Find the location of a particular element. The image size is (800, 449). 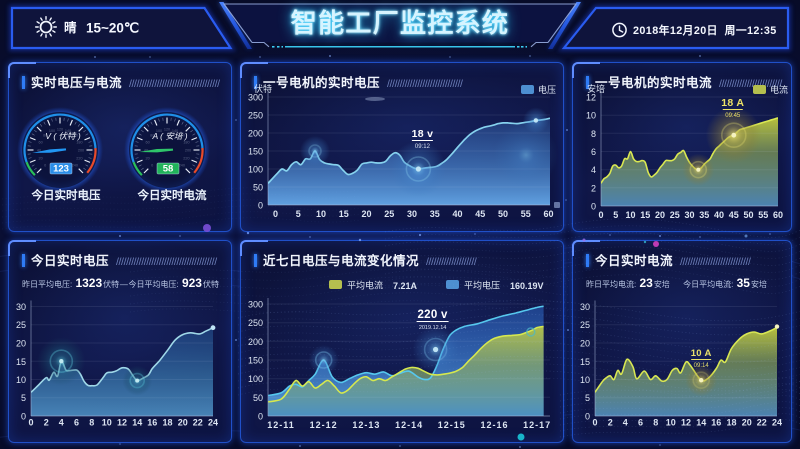

svg-text: 24 is located at coordinates (213, 423).